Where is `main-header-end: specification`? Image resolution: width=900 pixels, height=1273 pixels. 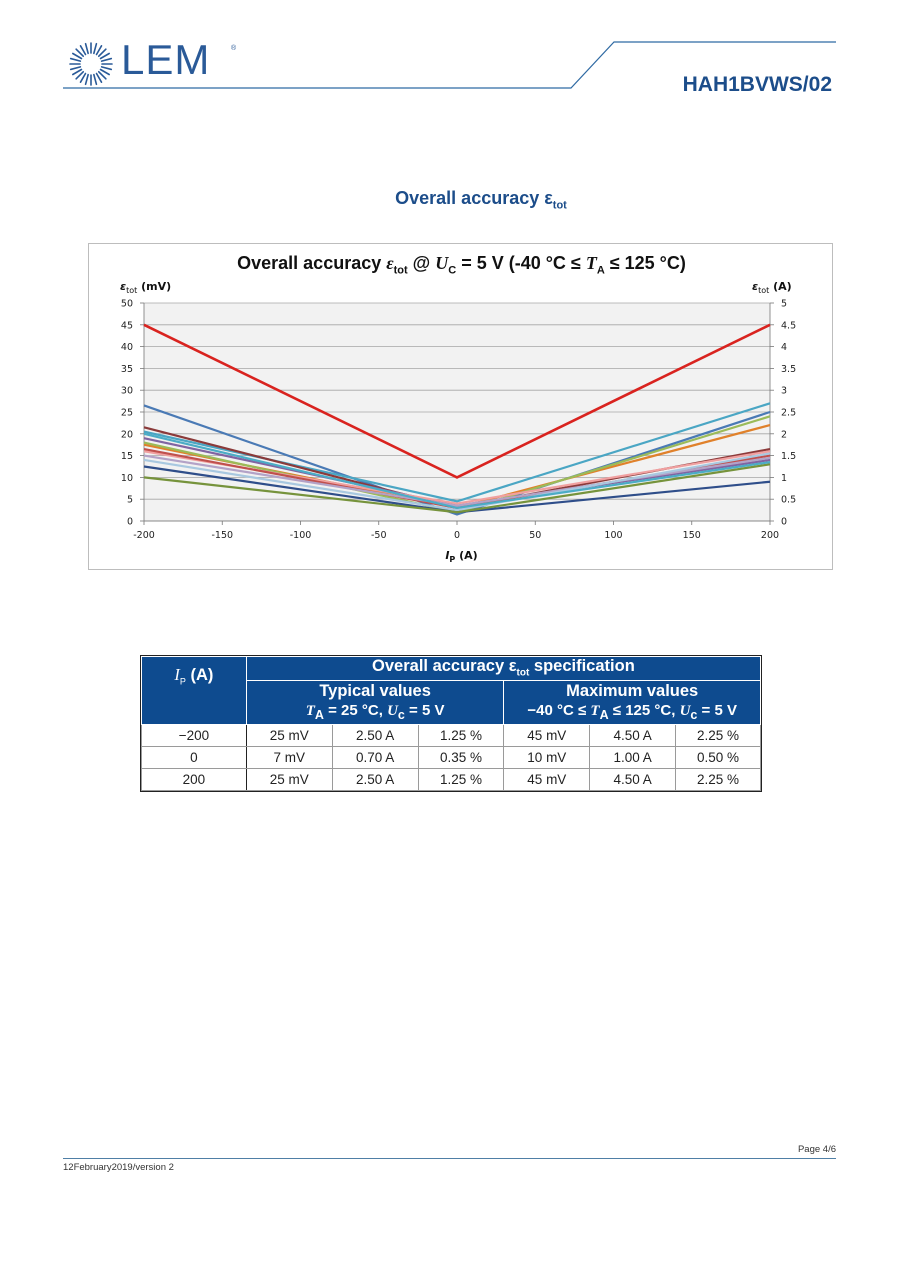
main-header-end: specification is located at coordinates (582, 666).